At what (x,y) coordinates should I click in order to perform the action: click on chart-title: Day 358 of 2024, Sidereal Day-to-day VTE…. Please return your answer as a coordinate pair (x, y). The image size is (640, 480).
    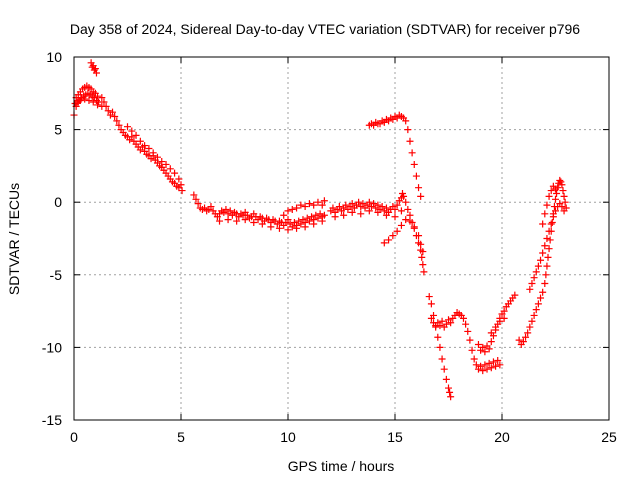
    Looking at the image, I should click on (325, 29).